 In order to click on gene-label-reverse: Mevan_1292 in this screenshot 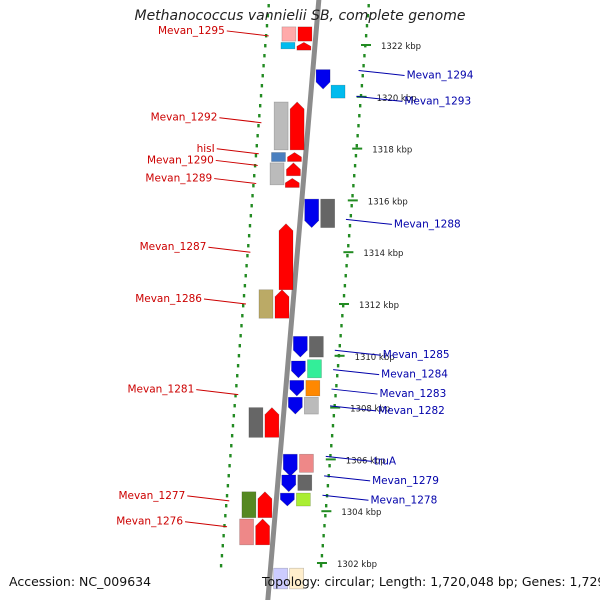, I will do `click(184, 118)`.